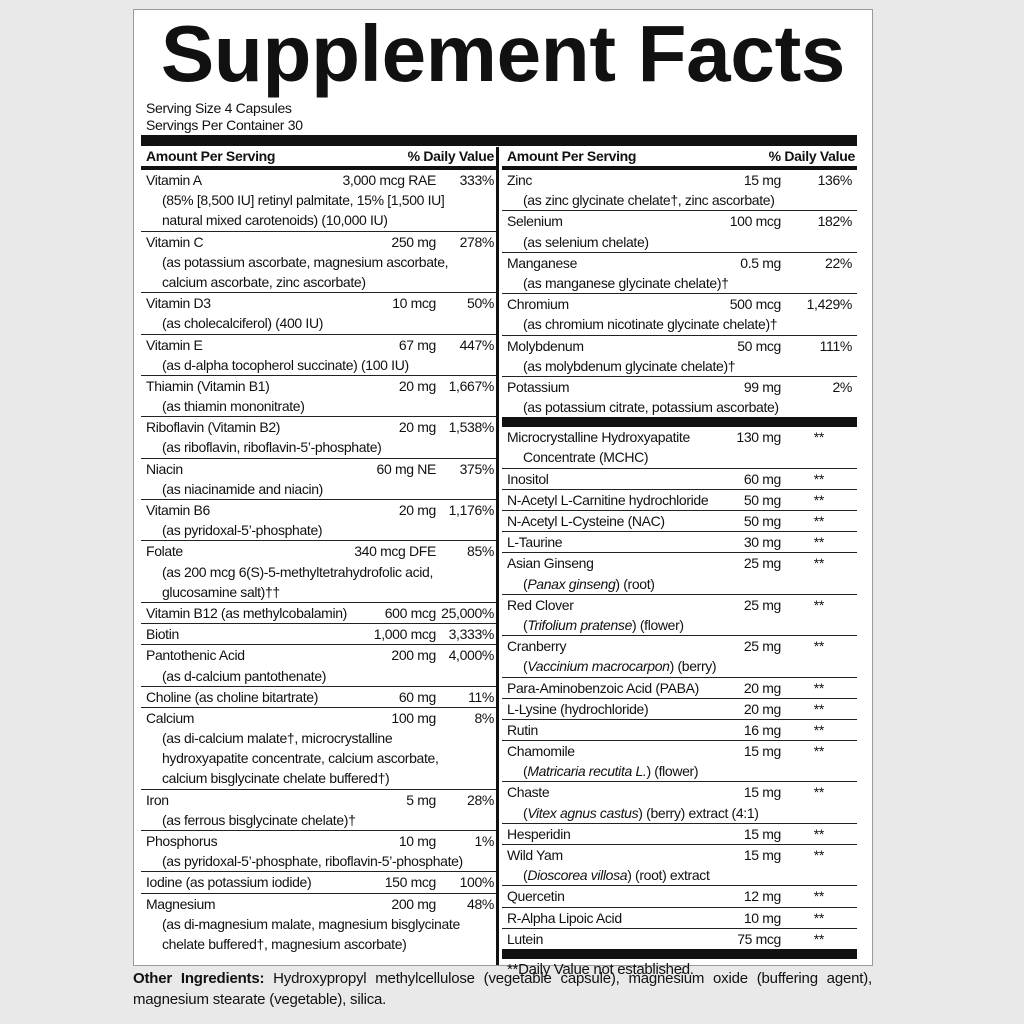 The height and width of the screenshot is (1024, 1024). I want to click on nutrient-name: Riboflavin (Vitamin B2), so click(213, 427).